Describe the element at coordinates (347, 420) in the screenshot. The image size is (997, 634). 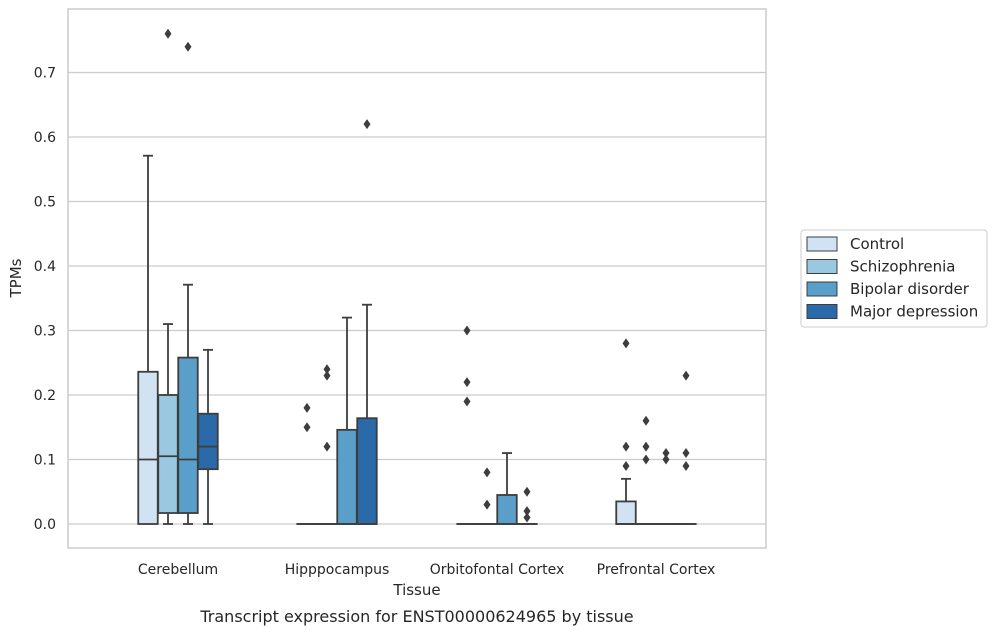
I see `box-hipppocampus-bipolar-disorder` at that location.